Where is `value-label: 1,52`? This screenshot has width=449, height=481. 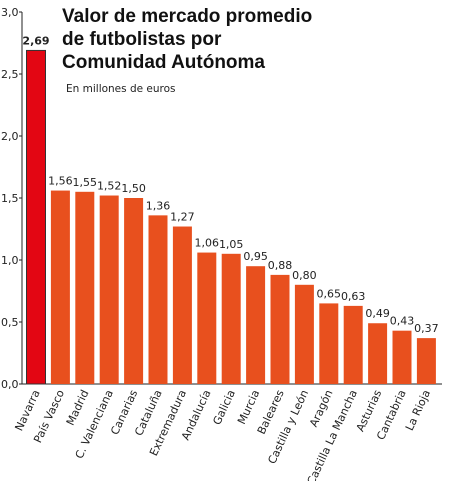
value-label: 1,52 is located at coordinates (109, 186).